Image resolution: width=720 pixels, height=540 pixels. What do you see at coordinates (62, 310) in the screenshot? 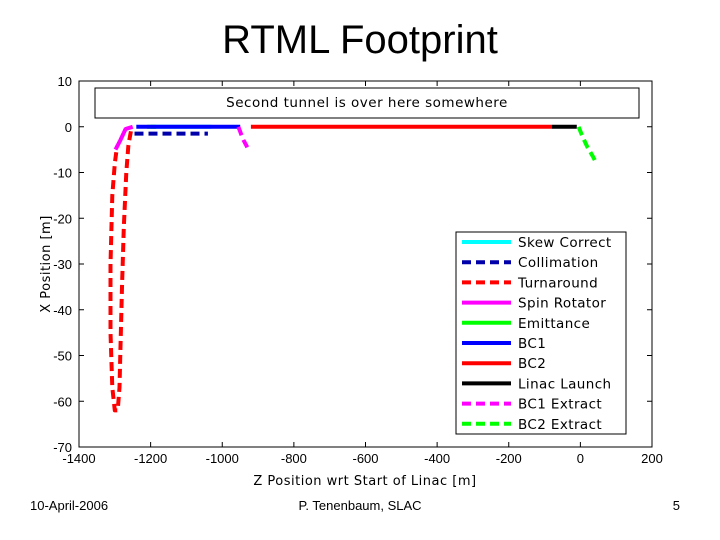
I see `y-tick-label: -40` at bounding box center [62, 310].